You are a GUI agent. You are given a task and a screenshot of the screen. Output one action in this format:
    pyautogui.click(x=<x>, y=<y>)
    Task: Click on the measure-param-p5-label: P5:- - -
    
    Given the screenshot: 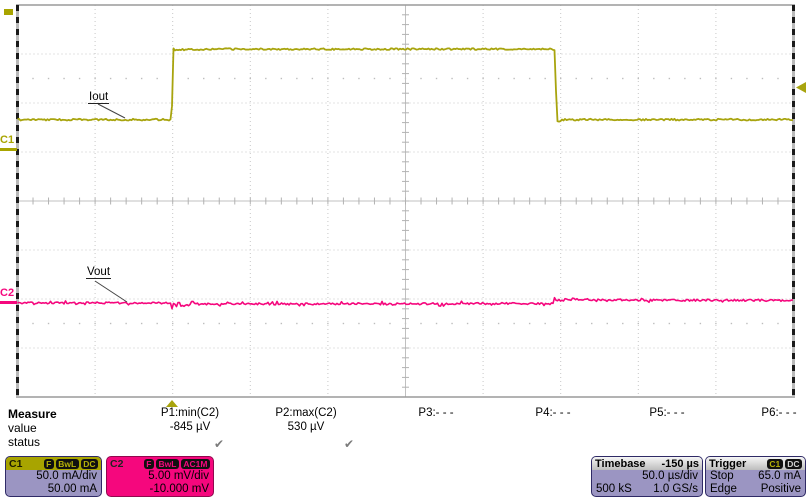 What is the action you would take?
    pyautogui.click(x=667, y=413)
    